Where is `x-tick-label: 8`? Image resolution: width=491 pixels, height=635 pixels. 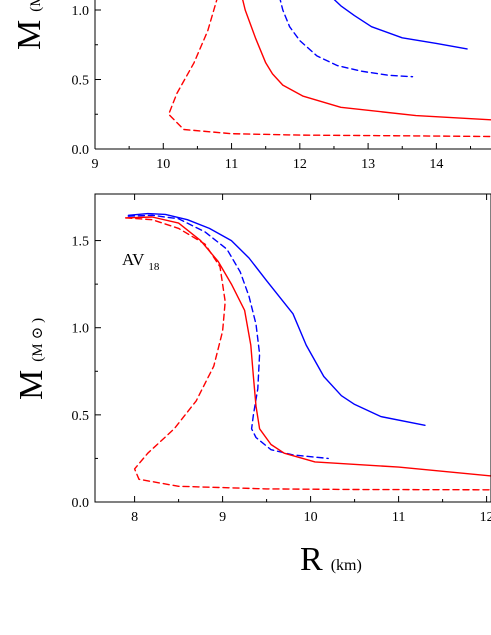 x-tick-label: 8 is located at coordinates (134, 517).